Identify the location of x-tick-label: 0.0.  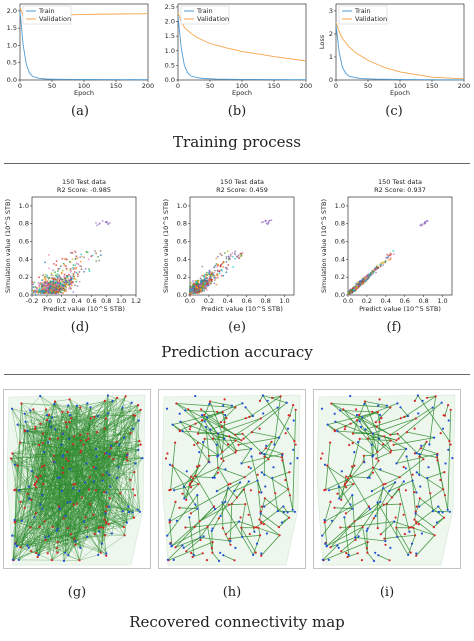
(348, 301).